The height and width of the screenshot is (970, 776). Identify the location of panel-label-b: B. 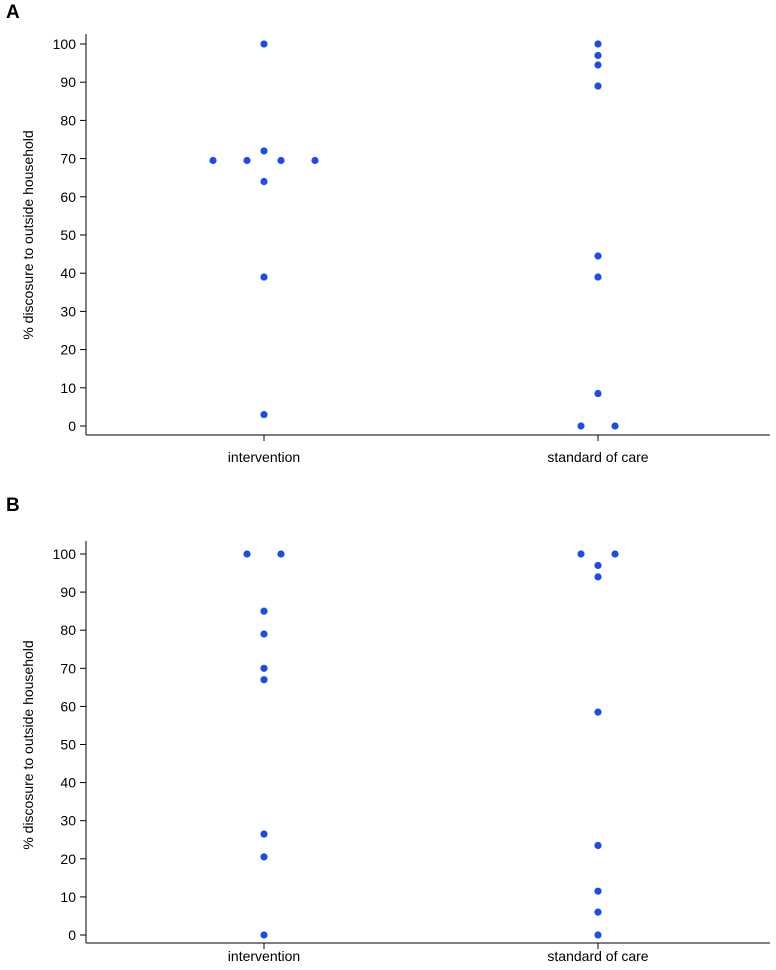
(13, 505).